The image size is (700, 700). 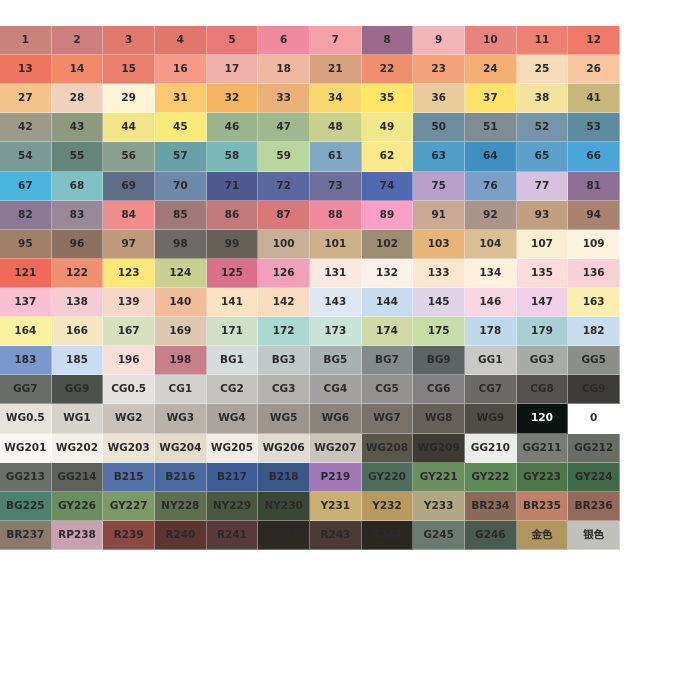 I want to click on color-swatch: 100, so click(x=284, y=244).